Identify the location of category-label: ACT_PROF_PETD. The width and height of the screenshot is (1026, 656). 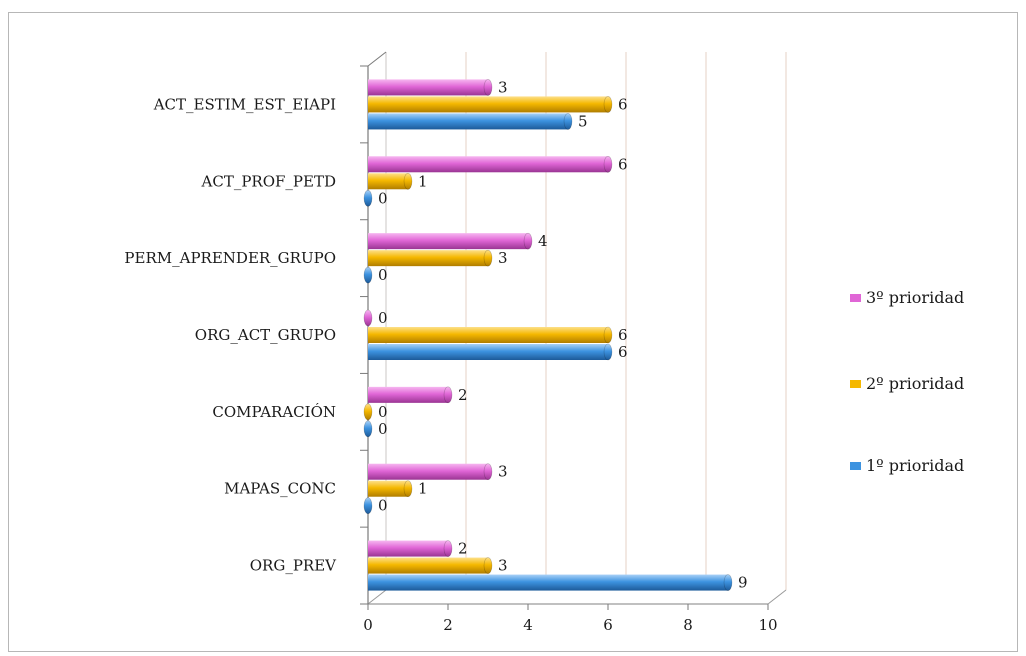
(268, 181).